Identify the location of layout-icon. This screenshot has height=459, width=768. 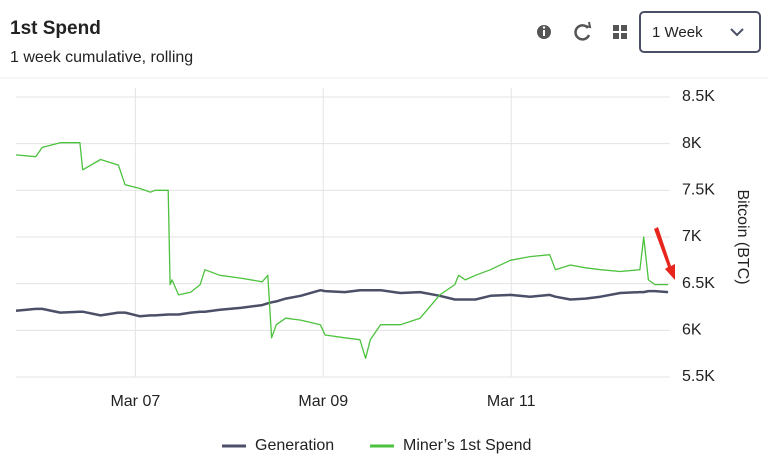
(620, 32).